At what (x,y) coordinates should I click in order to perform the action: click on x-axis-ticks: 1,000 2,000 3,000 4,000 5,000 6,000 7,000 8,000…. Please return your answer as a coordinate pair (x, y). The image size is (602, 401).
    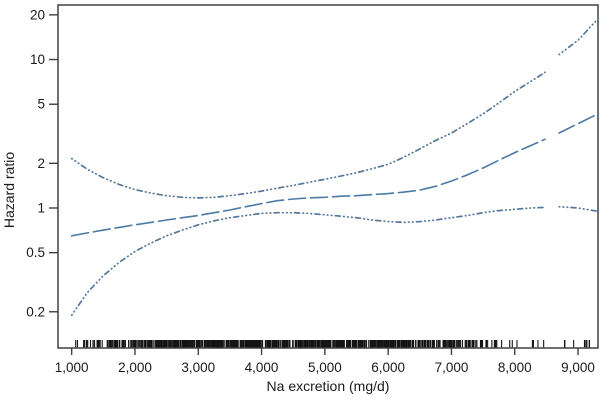
    Looking at the image, I should click on (325, 361).